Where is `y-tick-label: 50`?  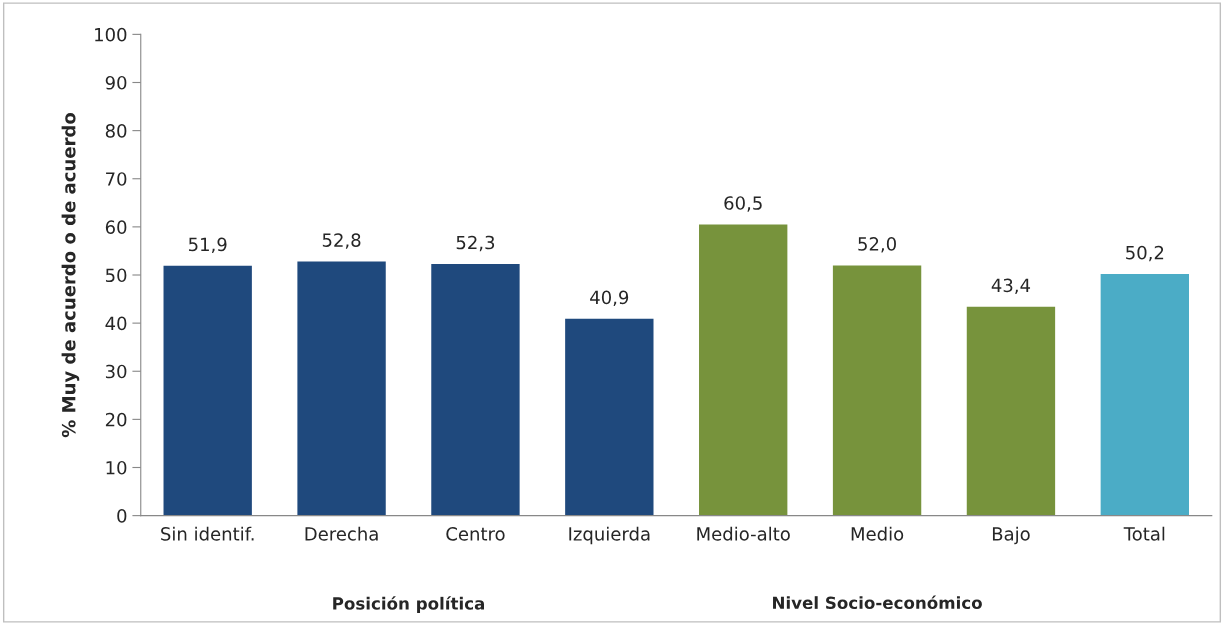
y-tick-label: 50 is located at coordinates (116, 275).